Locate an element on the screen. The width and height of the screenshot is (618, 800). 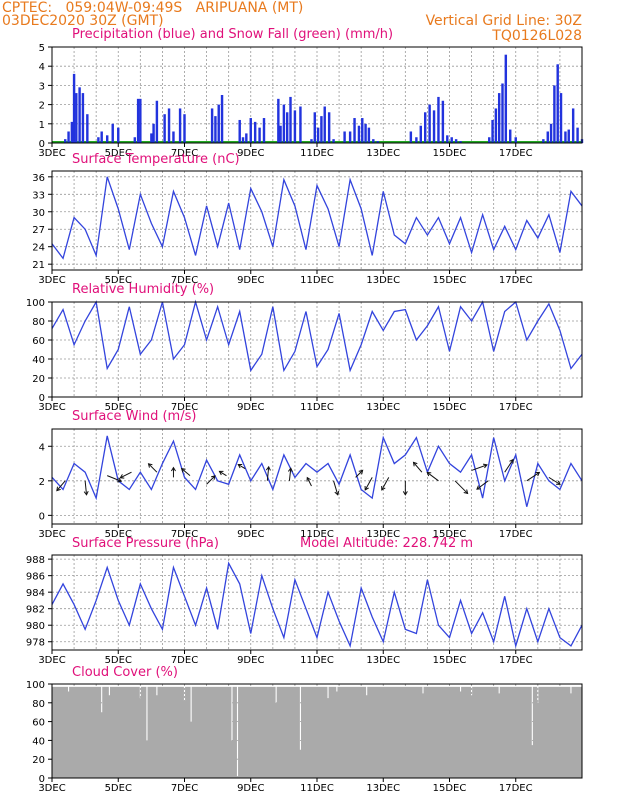
header-station-line: CPTEC: 059:04W-09:49S ARIPUANA (MT) is located at coordinates (153, 8).